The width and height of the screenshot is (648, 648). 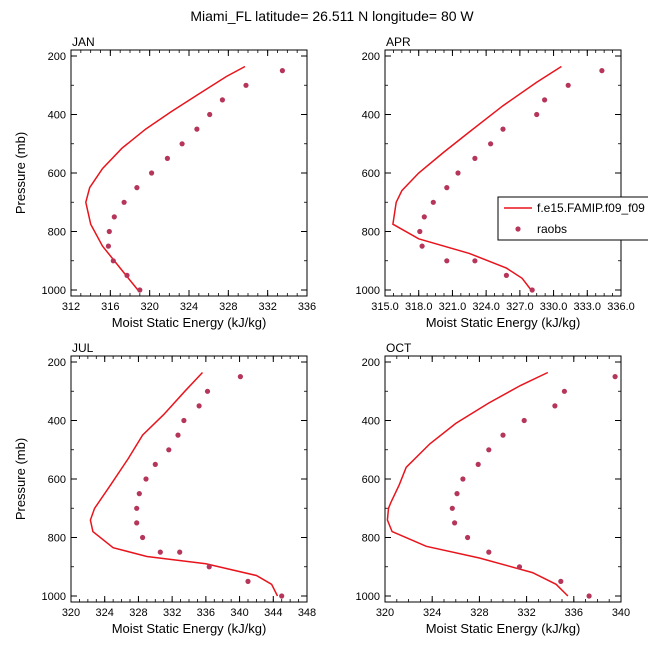 What do you see at coordinates (621, 307) in the screenshot?
I see `x-tick-label: 336.0` at bounding box center [621, 307].